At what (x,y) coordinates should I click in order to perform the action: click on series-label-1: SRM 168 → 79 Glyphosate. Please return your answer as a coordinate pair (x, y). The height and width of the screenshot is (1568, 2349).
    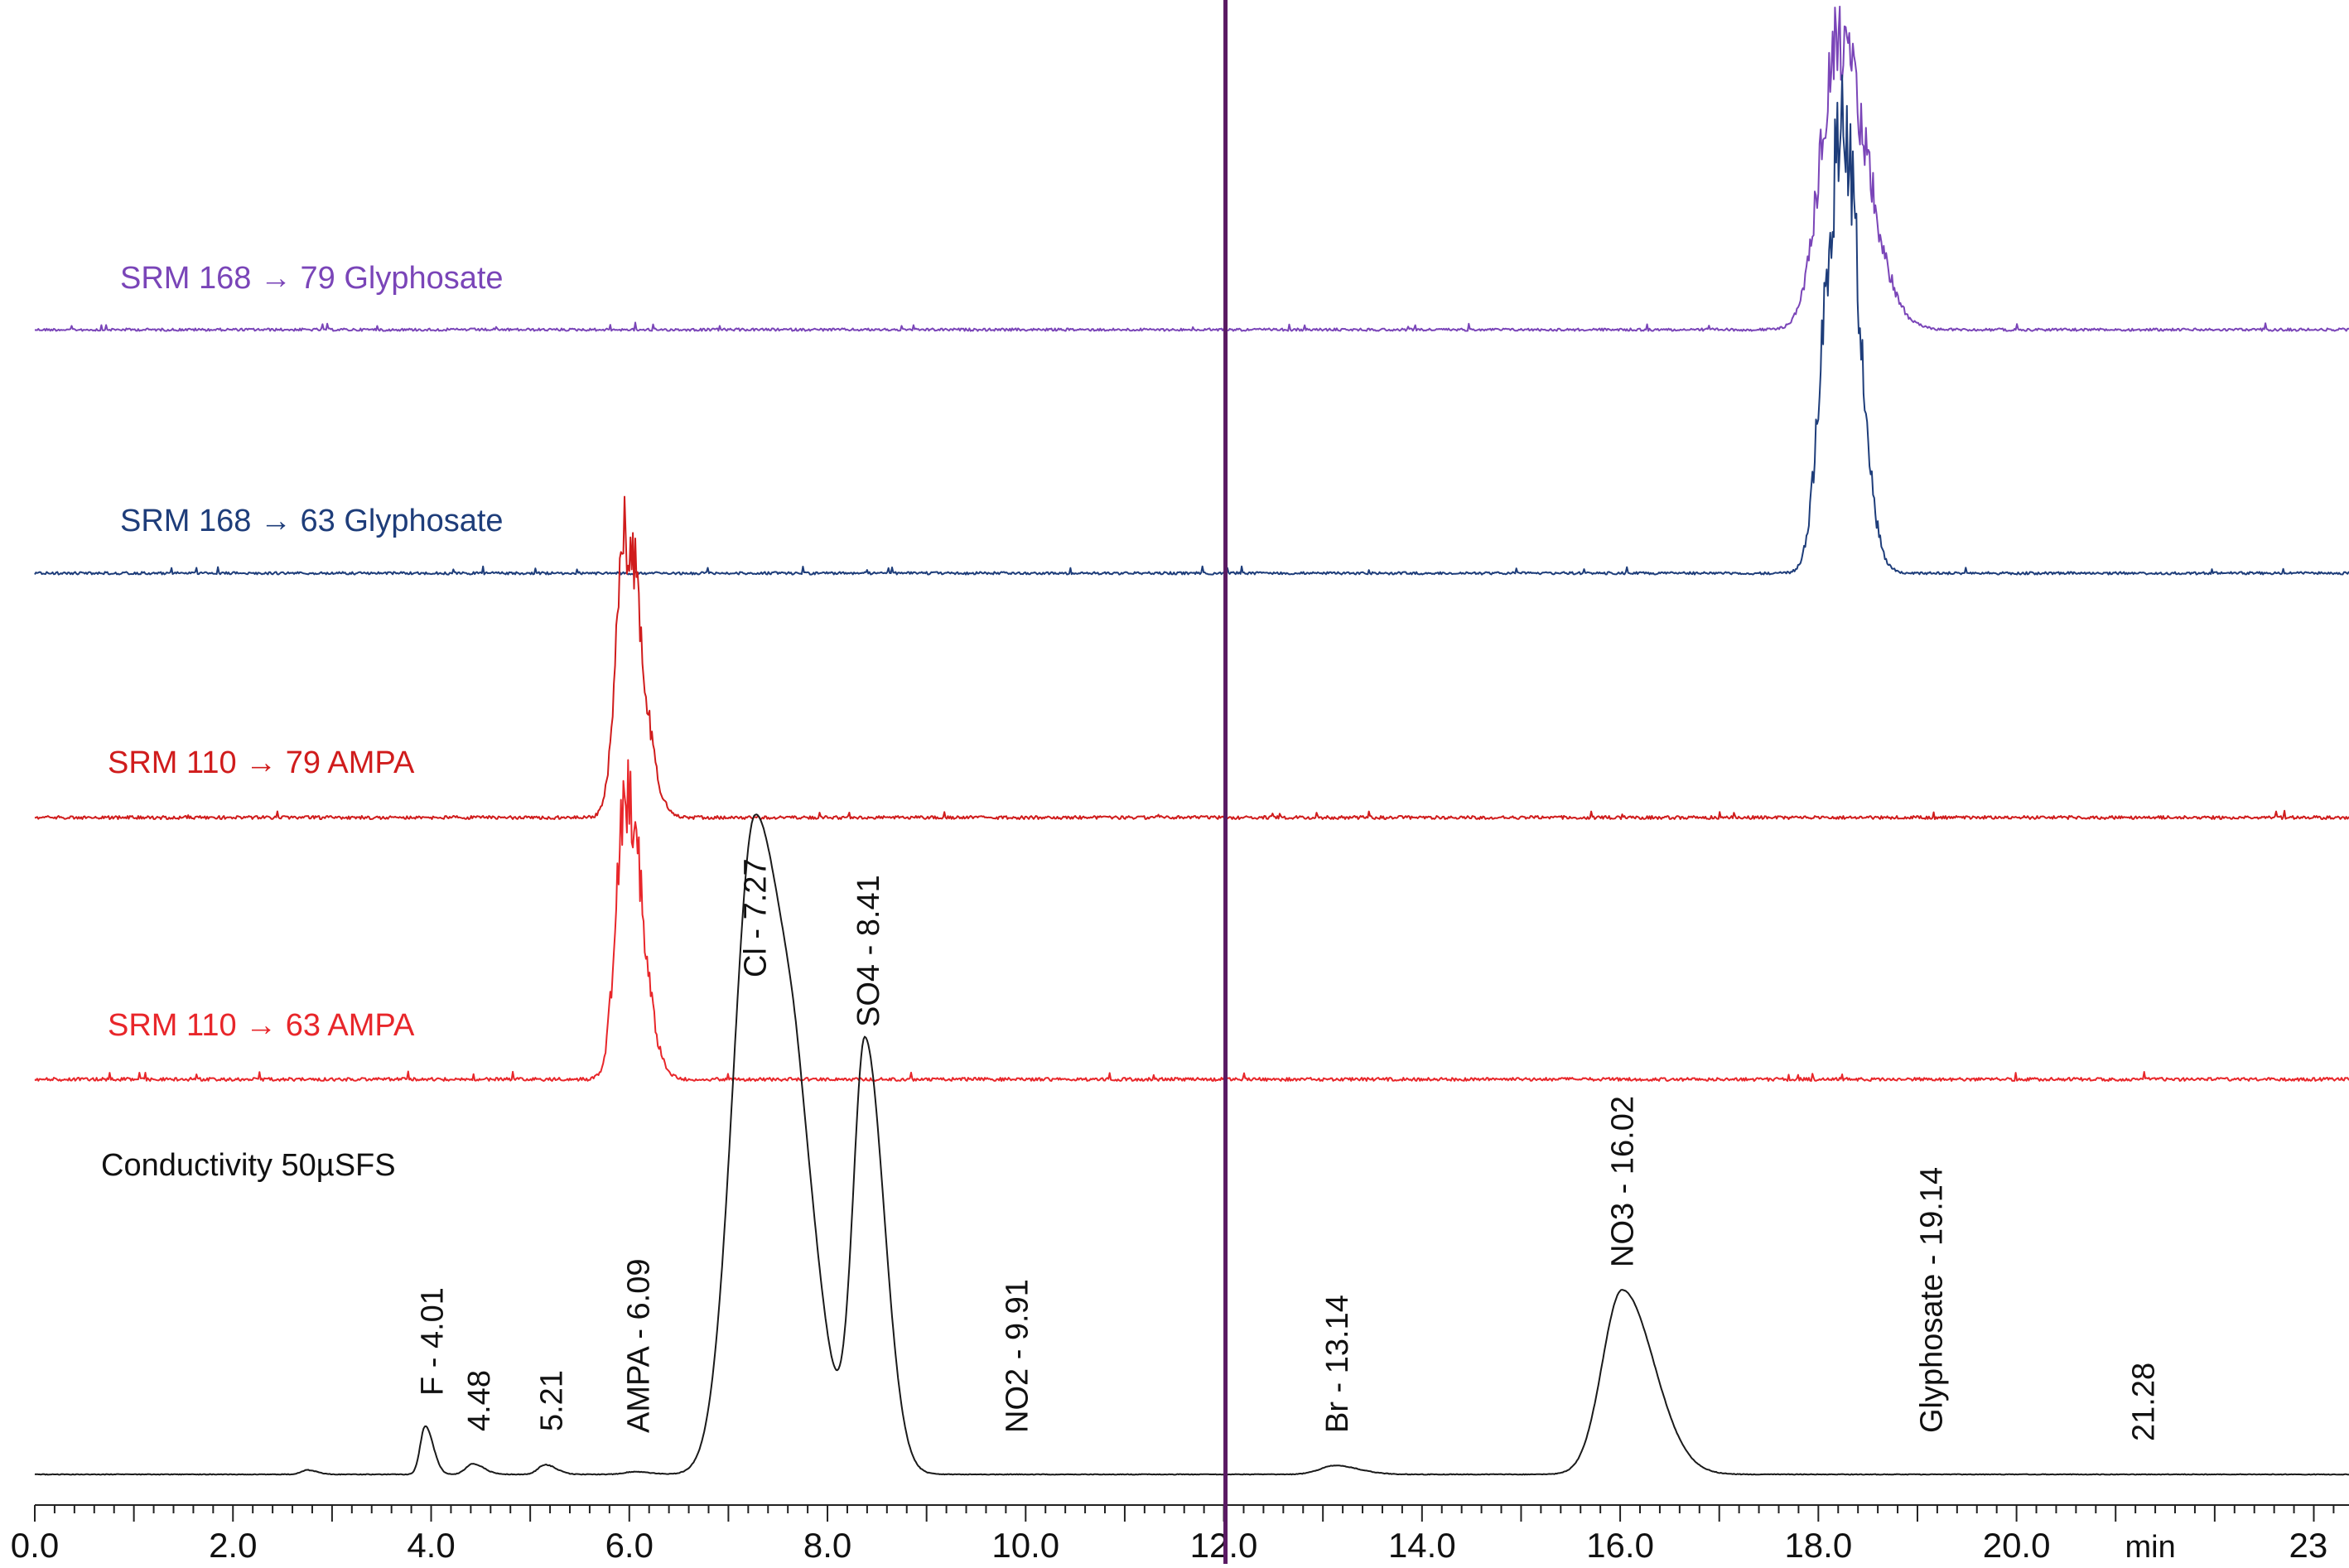
    Looking at the image, I should click on (312, 278).